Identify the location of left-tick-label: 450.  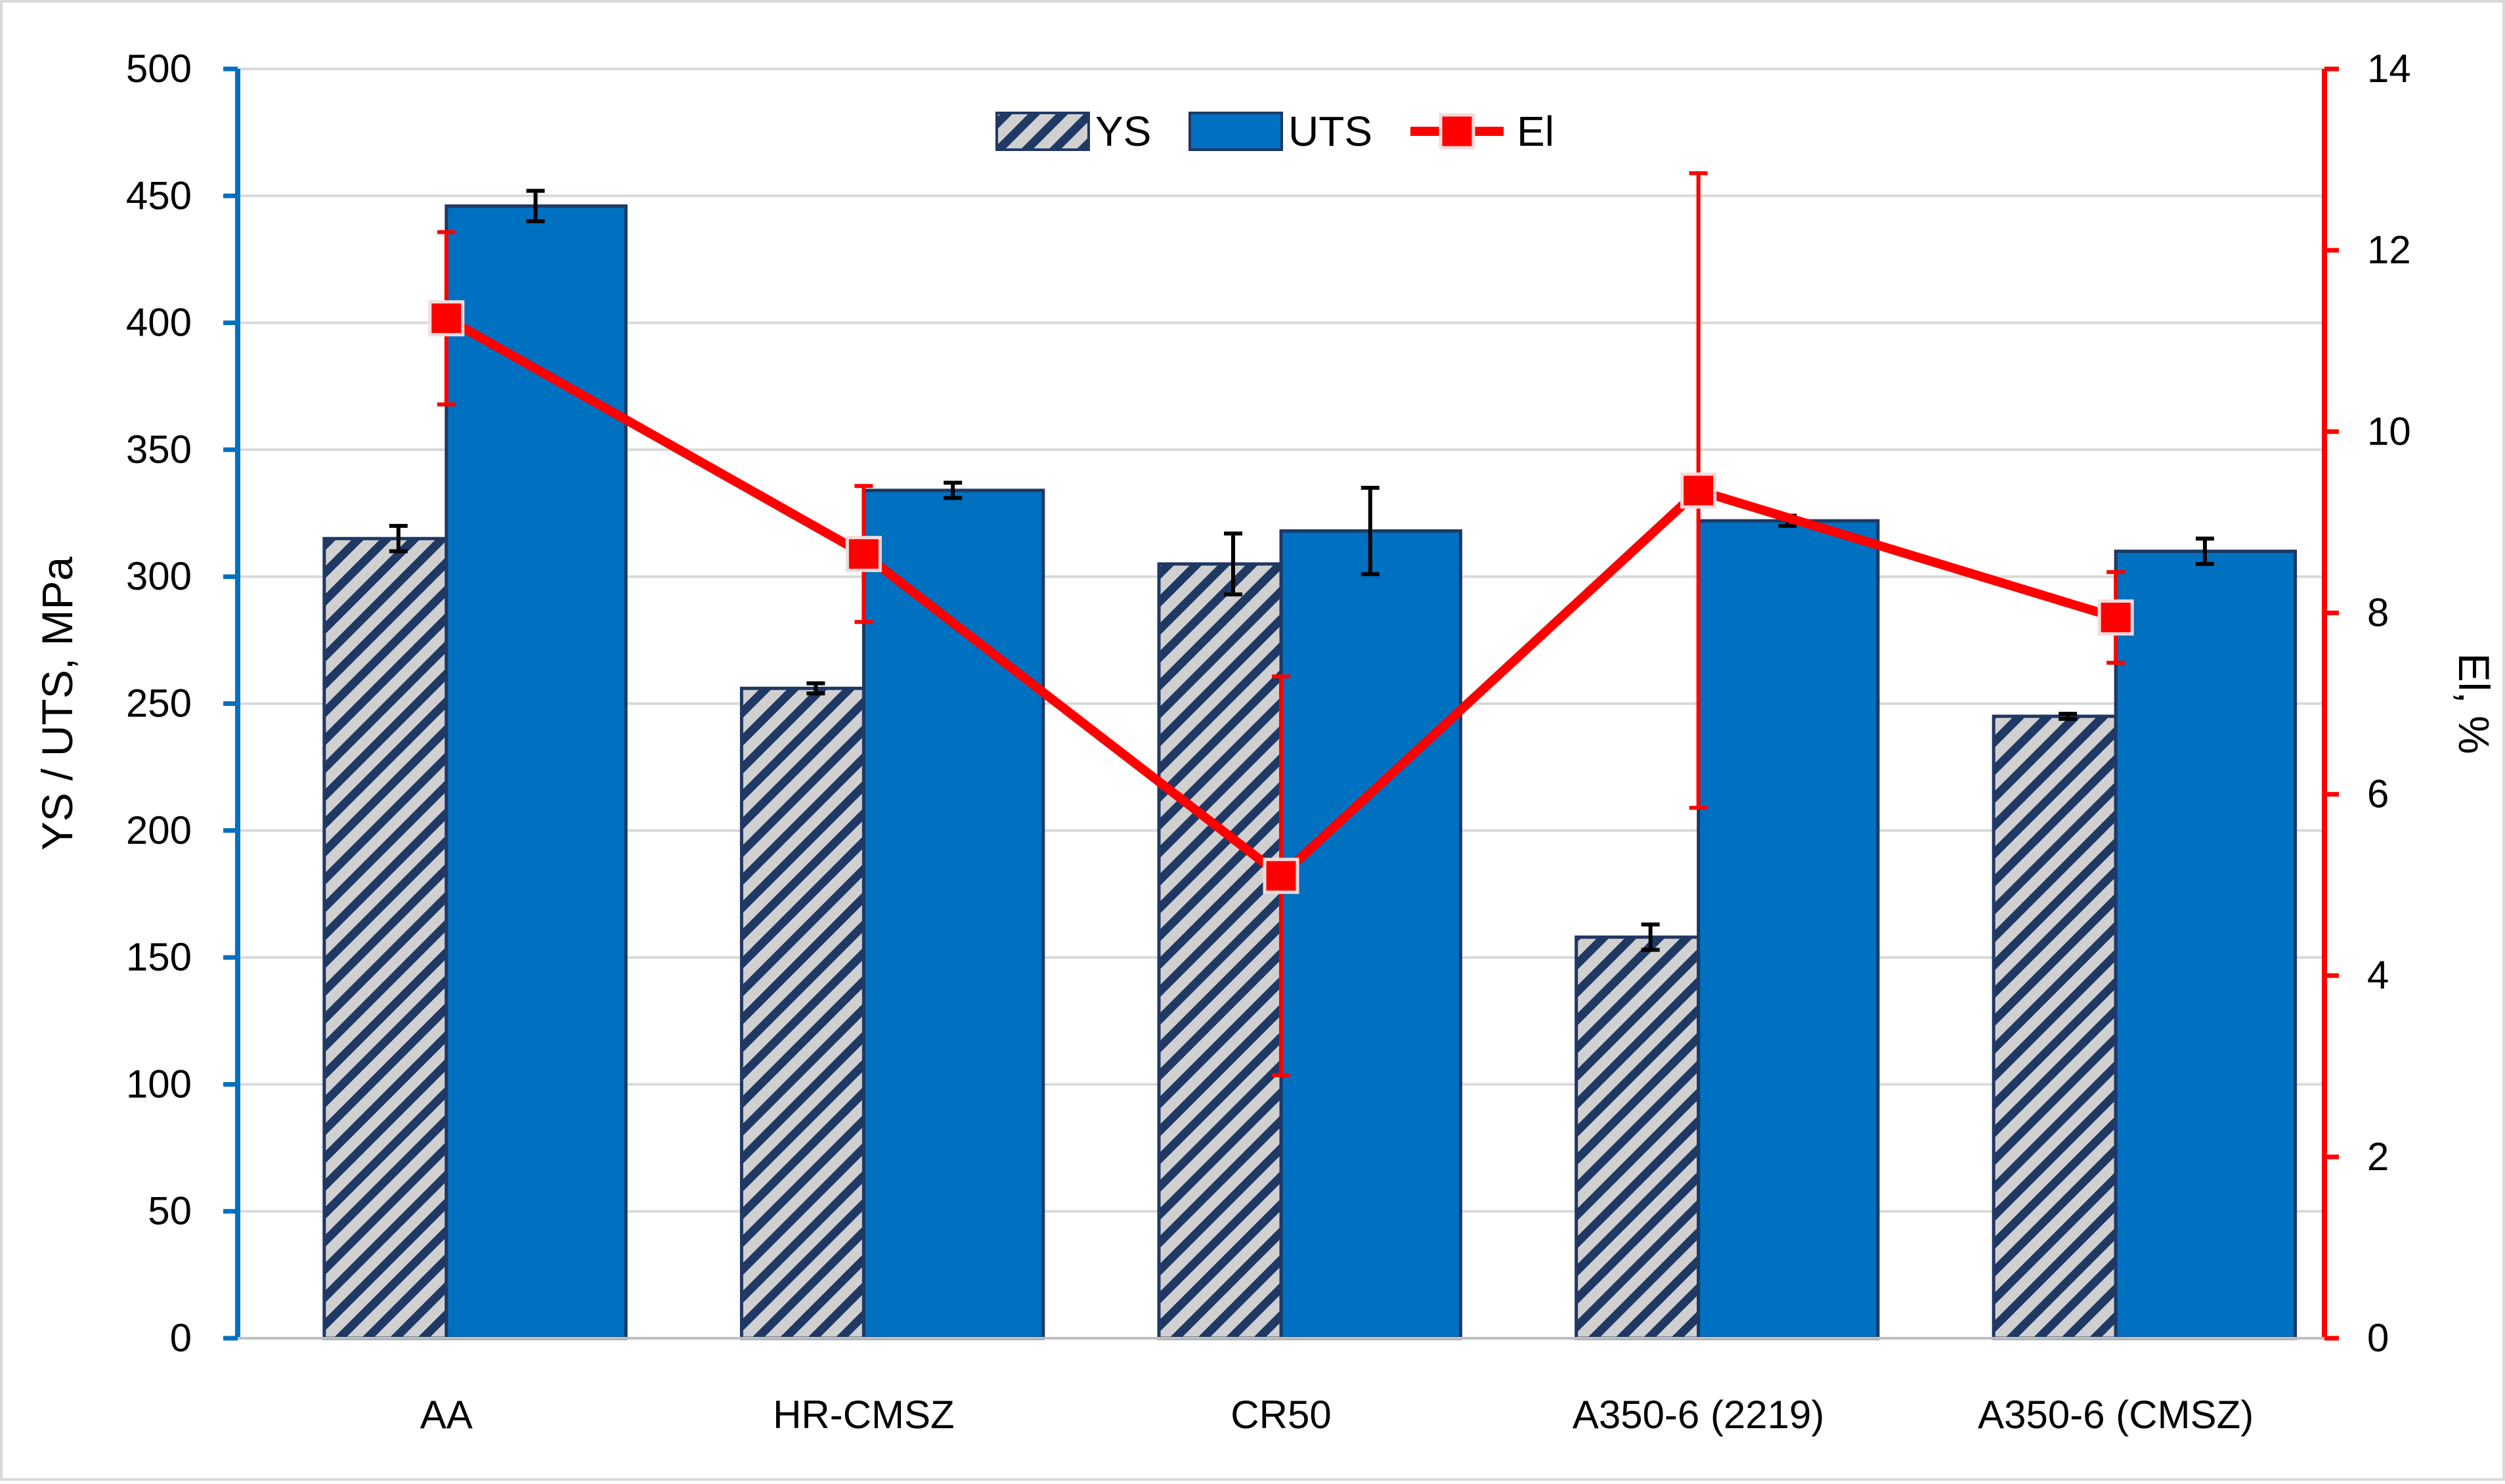
(159, 195).